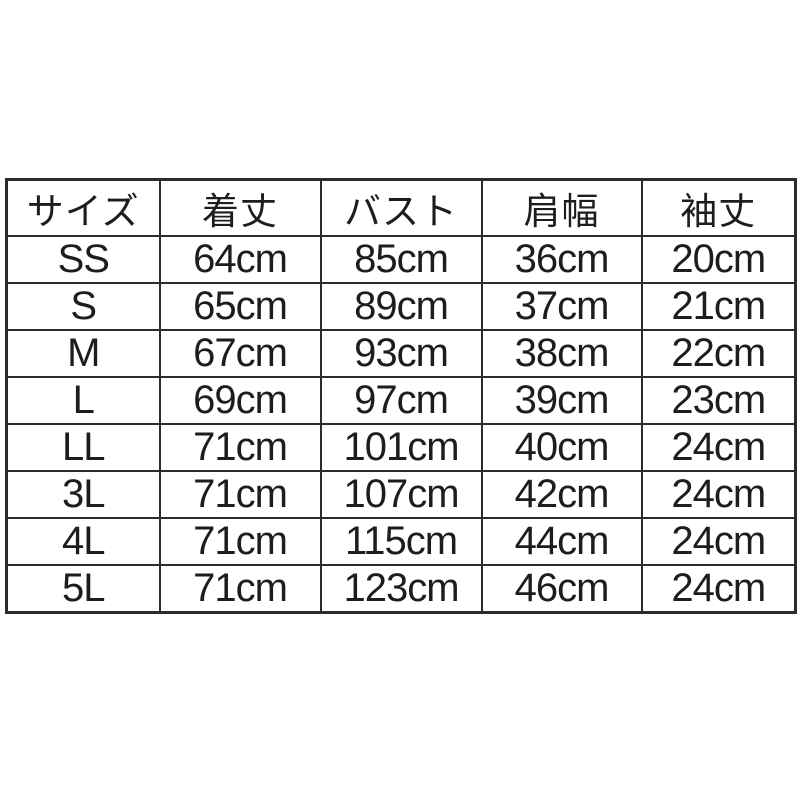 This screenshot has height=800, width=800. What do you see at coordinates (83, 207) in the screenshot?
I see `column-header-size: サイズ` at bounding box center [83, 207].